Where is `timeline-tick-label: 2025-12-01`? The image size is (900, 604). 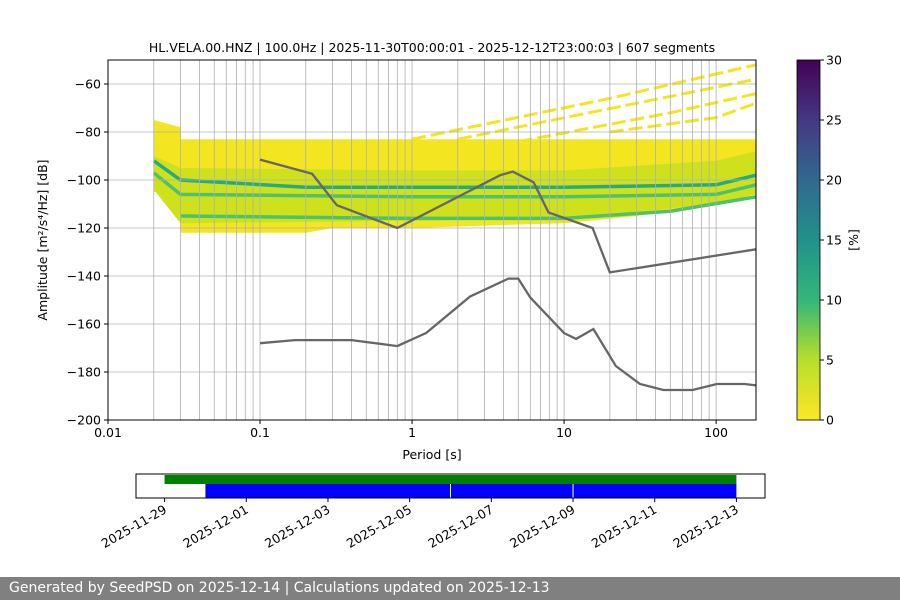
timeline-tick-label: 2025-12-01 is located at coordinates (215, 526).